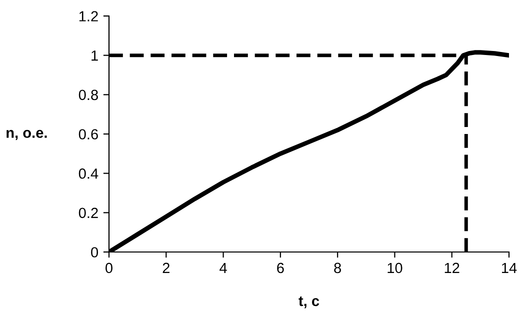 This screenshot has width=526, height=328. Describe the element at coordinates (88, 173) in the screenshot. I see `y-tick-label: 0.4` at that location.